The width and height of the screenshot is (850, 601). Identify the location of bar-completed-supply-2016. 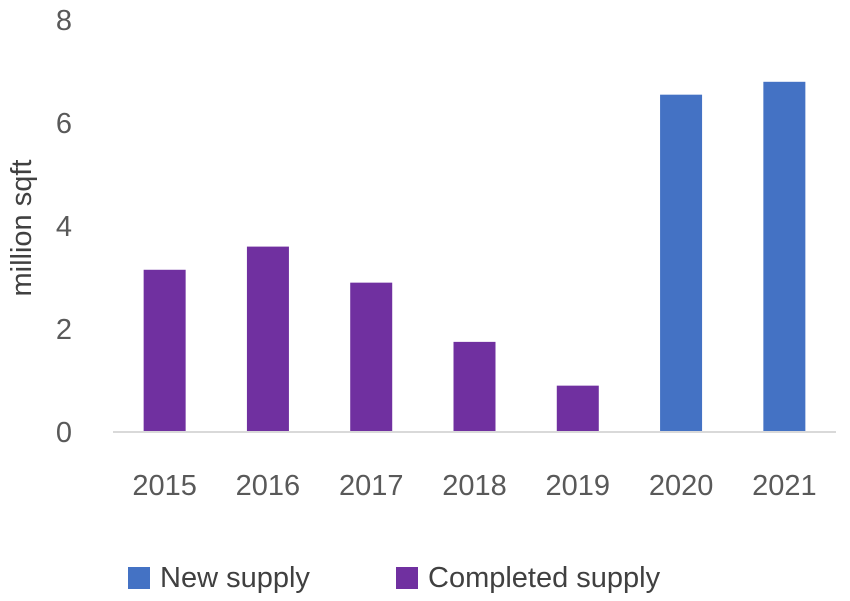
(267, 339).